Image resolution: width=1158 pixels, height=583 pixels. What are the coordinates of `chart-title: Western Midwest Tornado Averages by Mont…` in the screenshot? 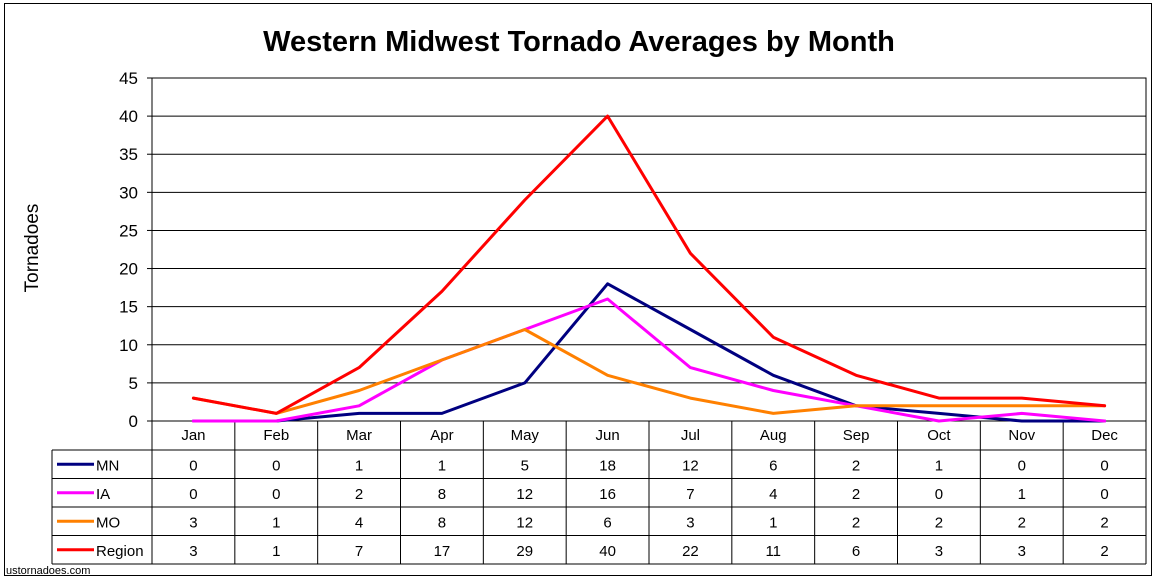 It's located at (579, 42).